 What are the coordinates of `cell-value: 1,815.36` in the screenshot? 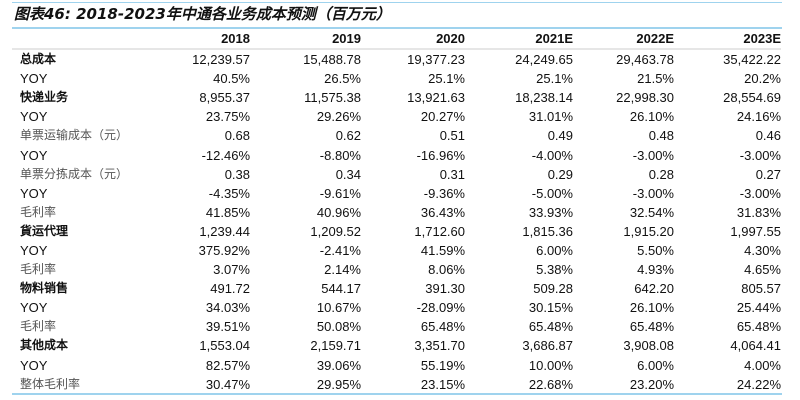 It's located at (547, 231).